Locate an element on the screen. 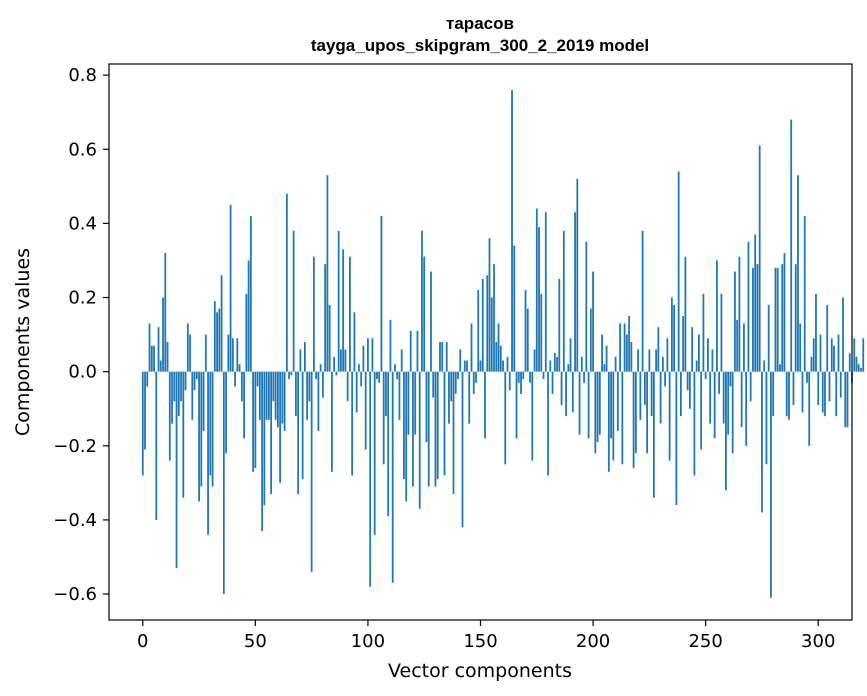 The image size is (867, 696). x-tick-label: 100 is located at coordinates (368, 641).